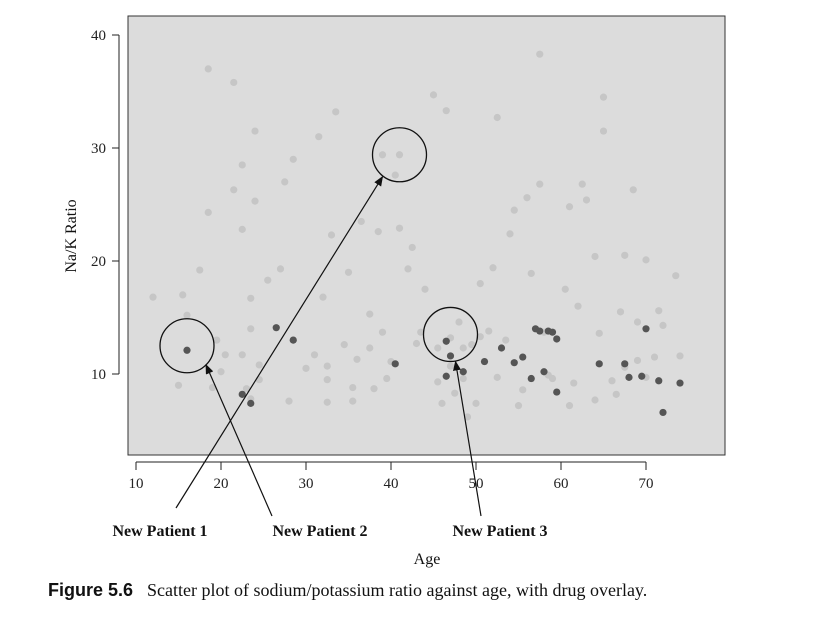  I want to click on x-tick-label: 60, so click(561, 484).